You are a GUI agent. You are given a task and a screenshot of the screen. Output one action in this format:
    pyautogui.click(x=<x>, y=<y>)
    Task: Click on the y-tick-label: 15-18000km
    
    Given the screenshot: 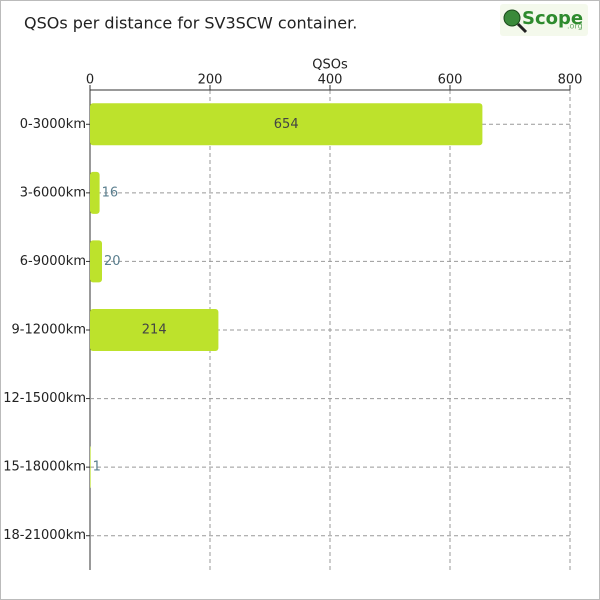 What is the action you would take?
    pyautogui.click(x=44, y=467)
    